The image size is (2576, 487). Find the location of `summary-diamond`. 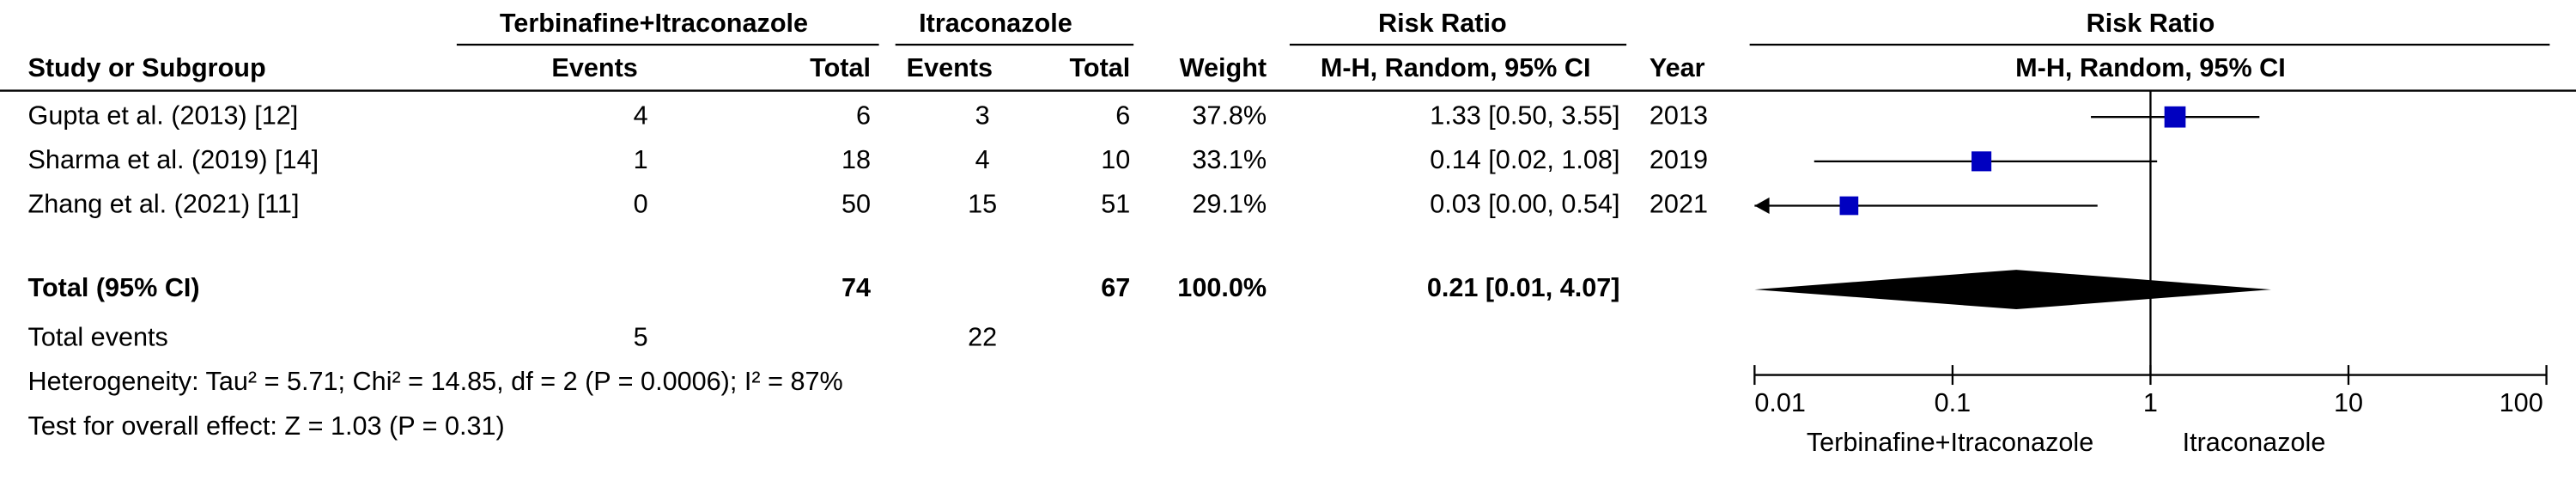

summary-diamond is located at coordinates (2013, 290).